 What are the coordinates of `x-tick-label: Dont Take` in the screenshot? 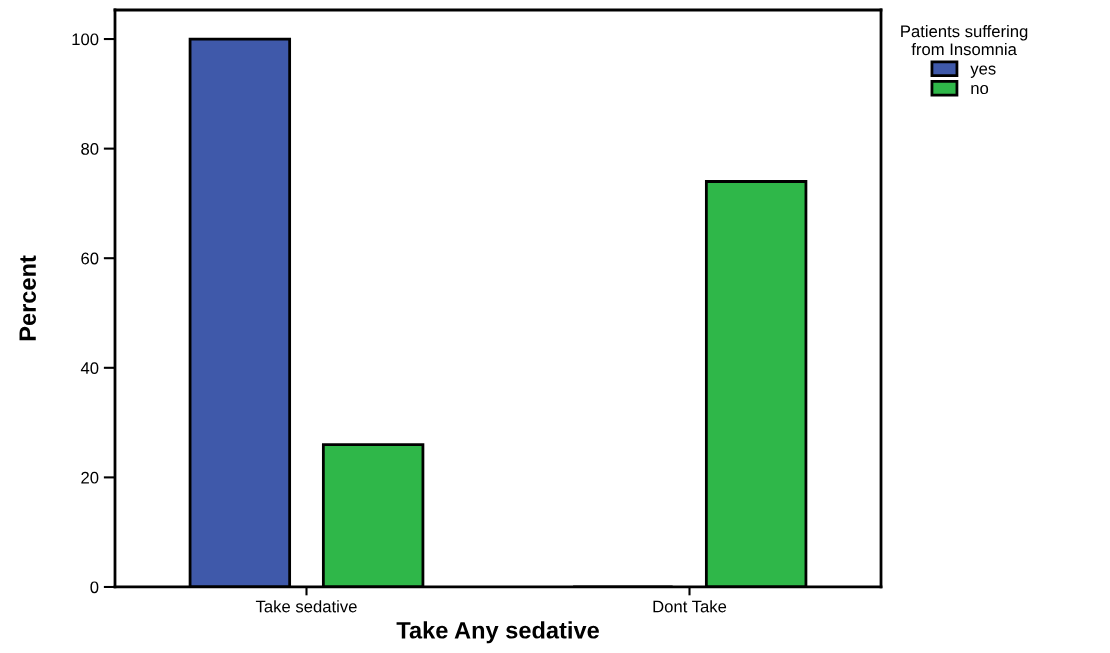 It's located at (690, 606).